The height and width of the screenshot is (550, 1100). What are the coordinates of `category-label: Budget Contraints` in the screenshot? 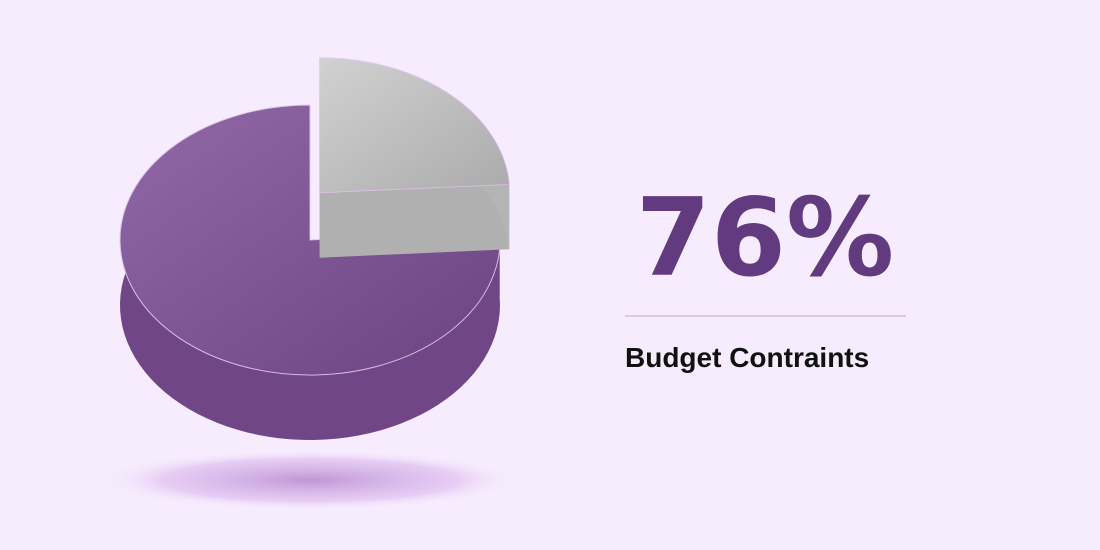 It's located at (747, 357).